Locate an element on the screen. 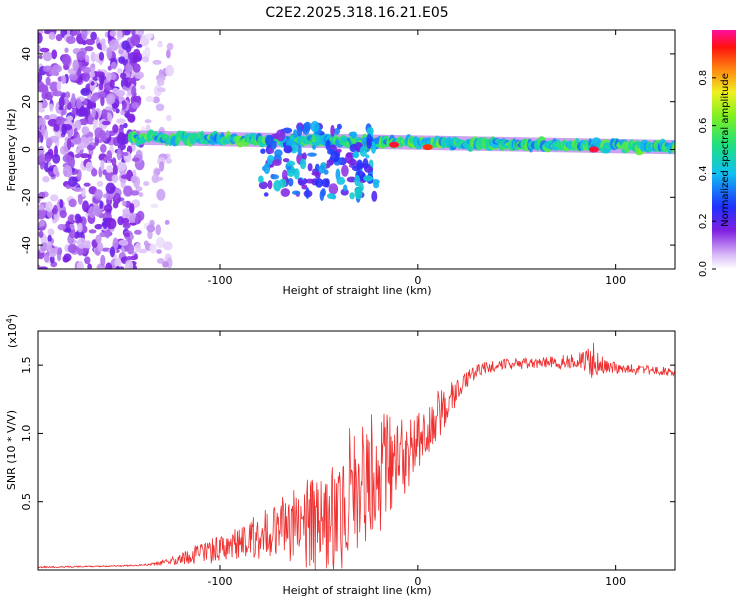  colorbar-tick-label: 0.8 is located at coordinates (703, 78).